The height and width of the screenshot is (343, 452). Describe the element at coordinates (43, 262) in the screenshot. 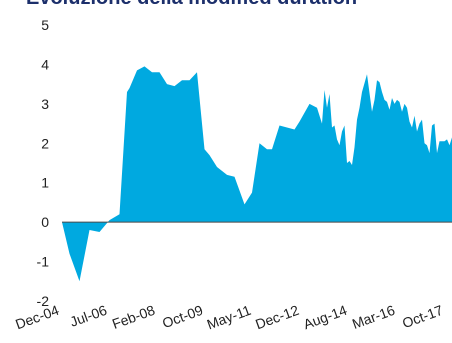

I see `y-tick-label: -1` at that location.